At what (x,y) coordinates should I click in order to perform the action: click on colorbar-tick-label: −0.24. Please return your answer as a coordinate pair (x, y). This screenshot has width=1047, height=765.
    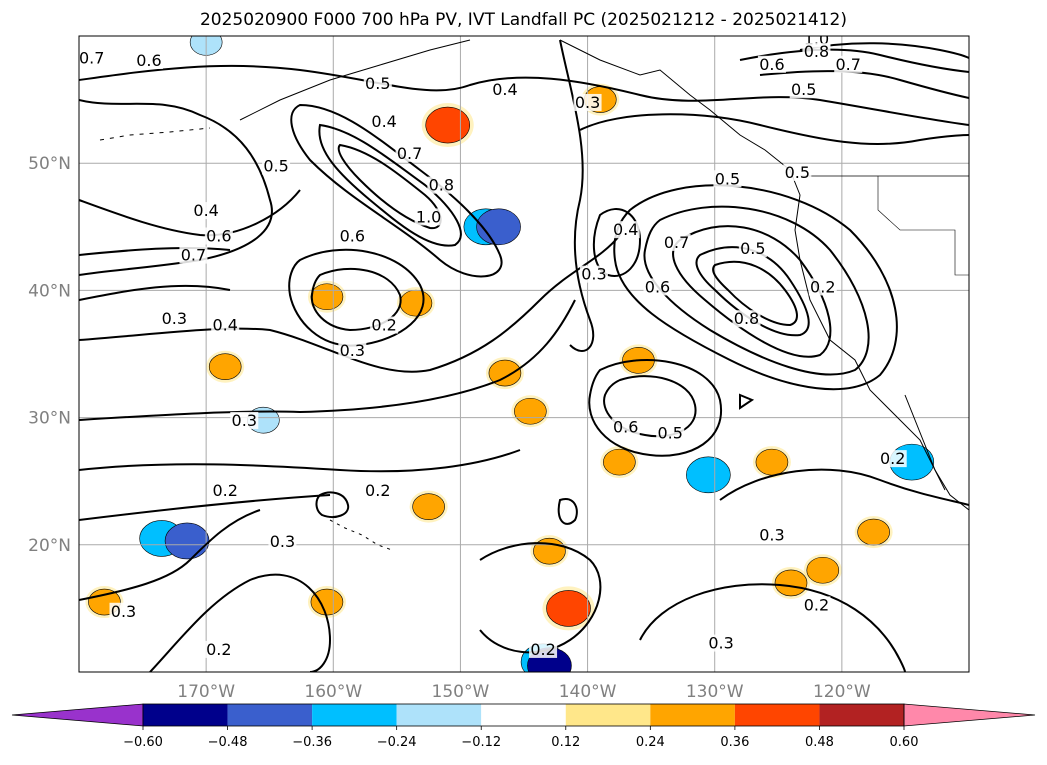
    Looking at the image, I should click on (397, 742).